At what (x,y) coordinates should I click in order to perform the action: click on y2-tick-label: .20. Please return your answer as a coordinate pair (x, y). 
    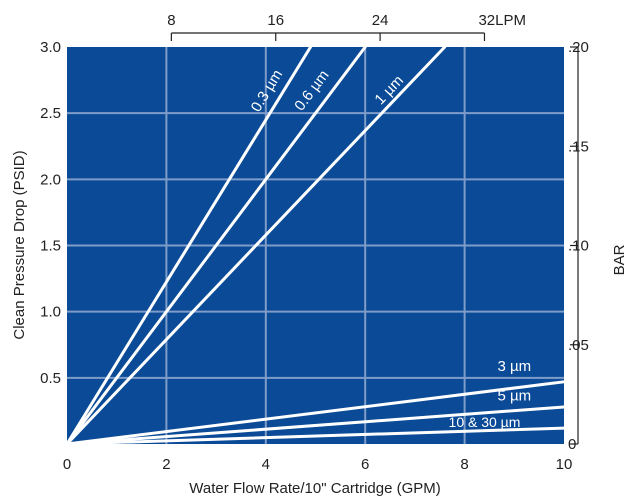
    Looking at the image, I should click on (578, 47).